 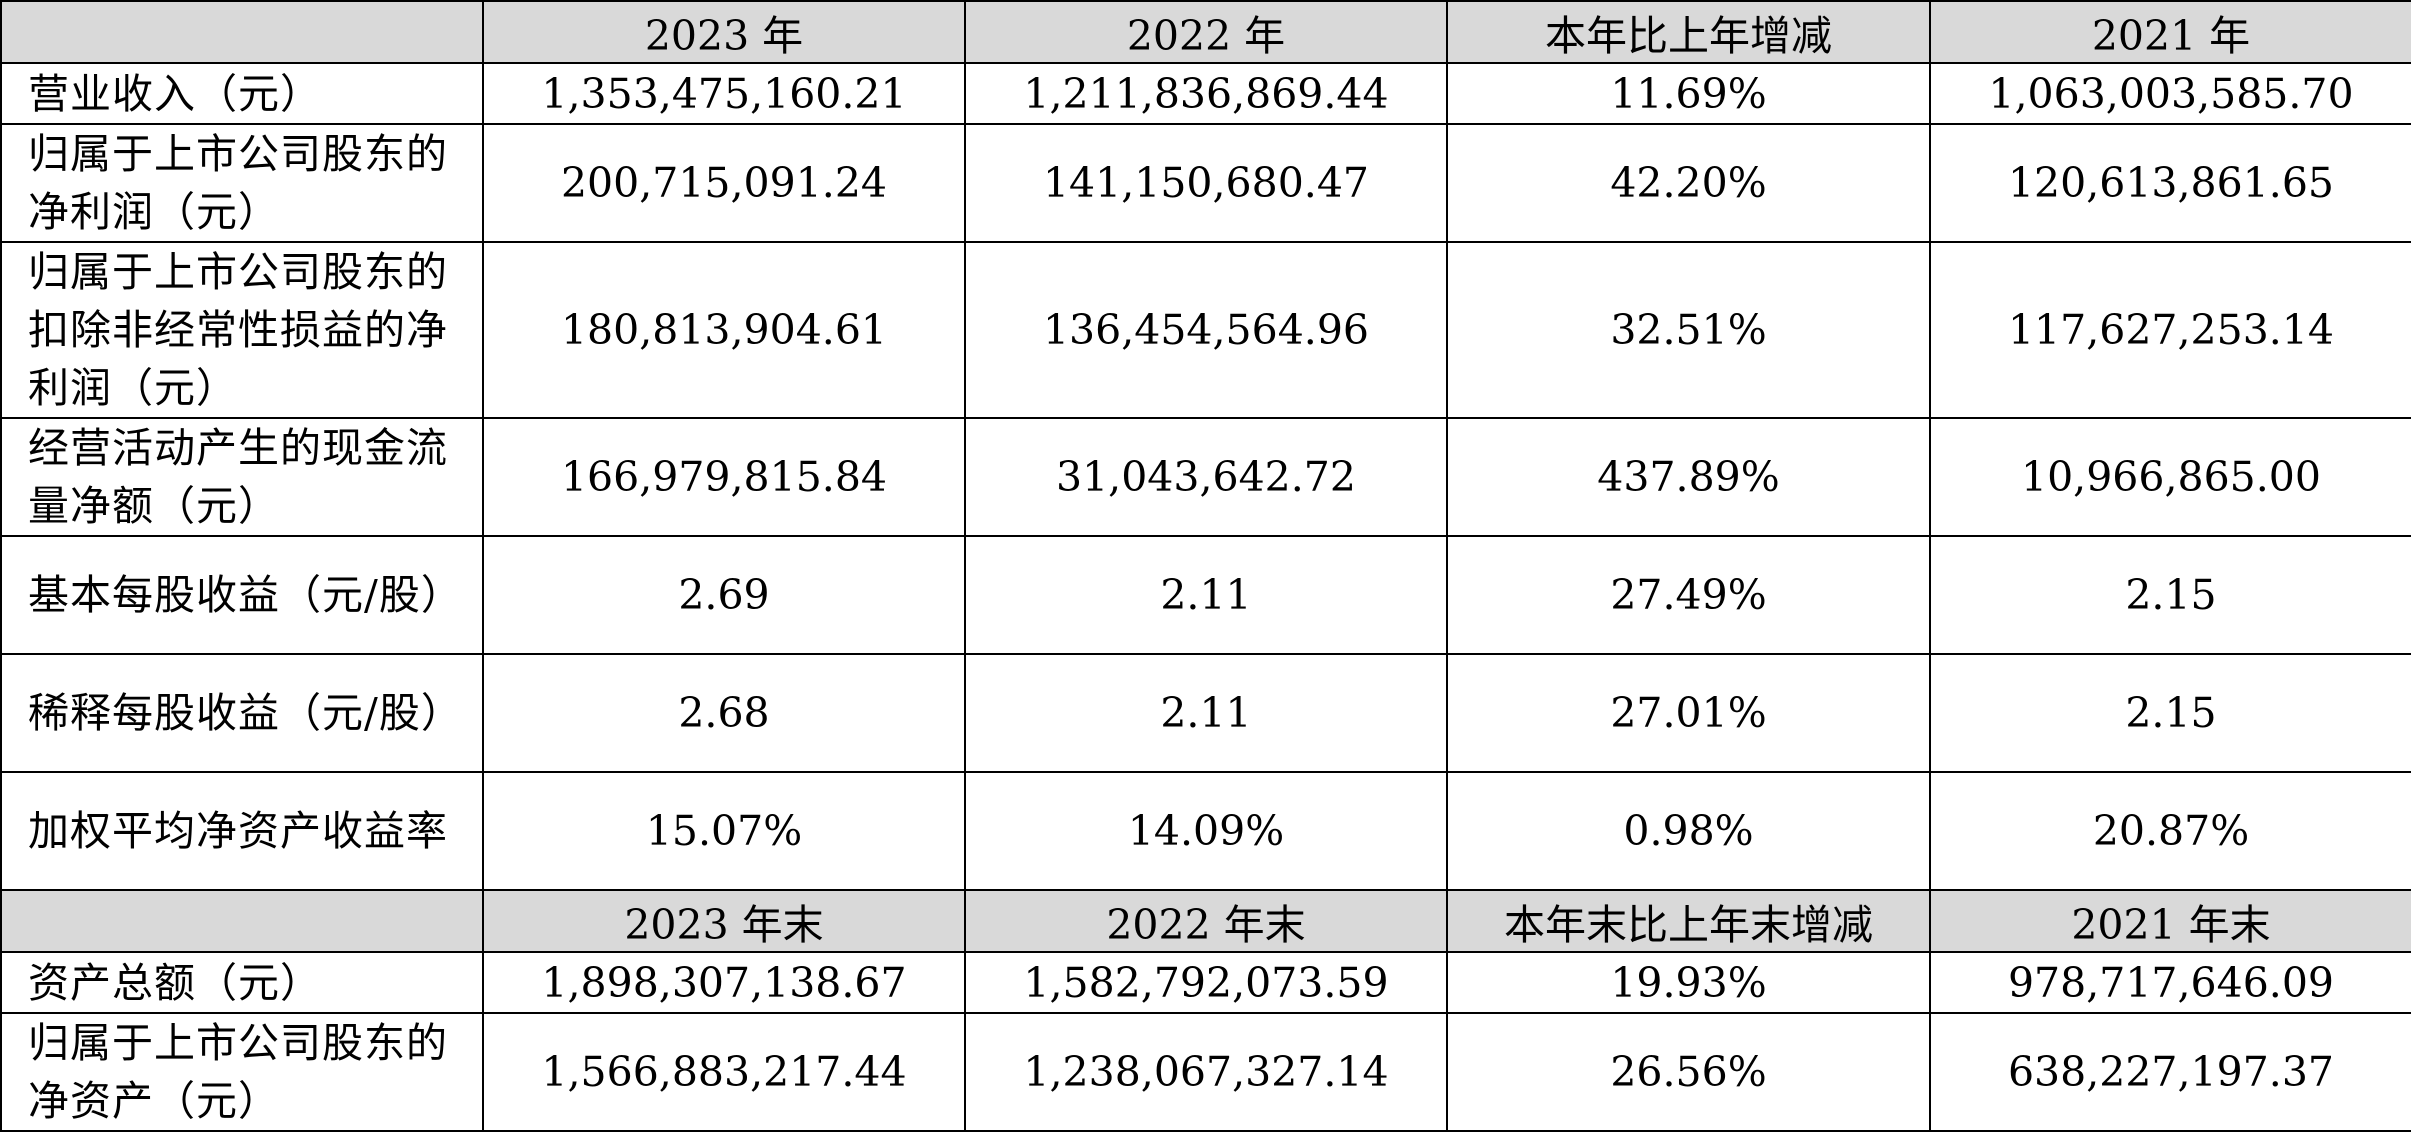 I want to click on cell-change: 0.98%, so click(x=1688, y=831).